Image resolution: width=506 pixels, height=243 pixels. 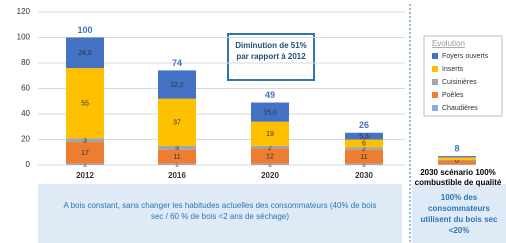 What do you see at coordinates (84, 30) in the screenshot?
I see `total-label: 100` at bounding box center [84, 30].